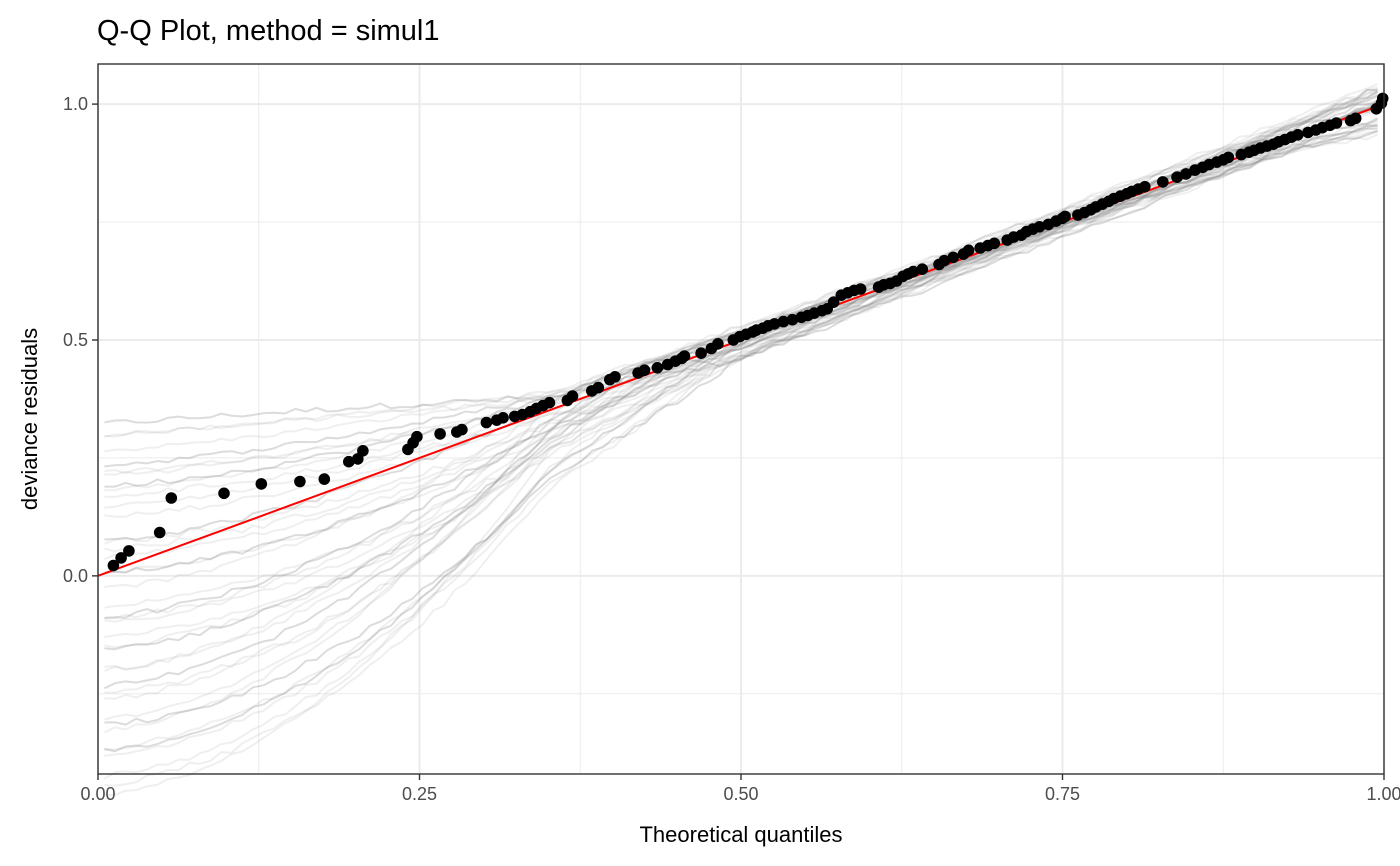  I want to click on x-tick-label: 0.25, so click(419, 794).